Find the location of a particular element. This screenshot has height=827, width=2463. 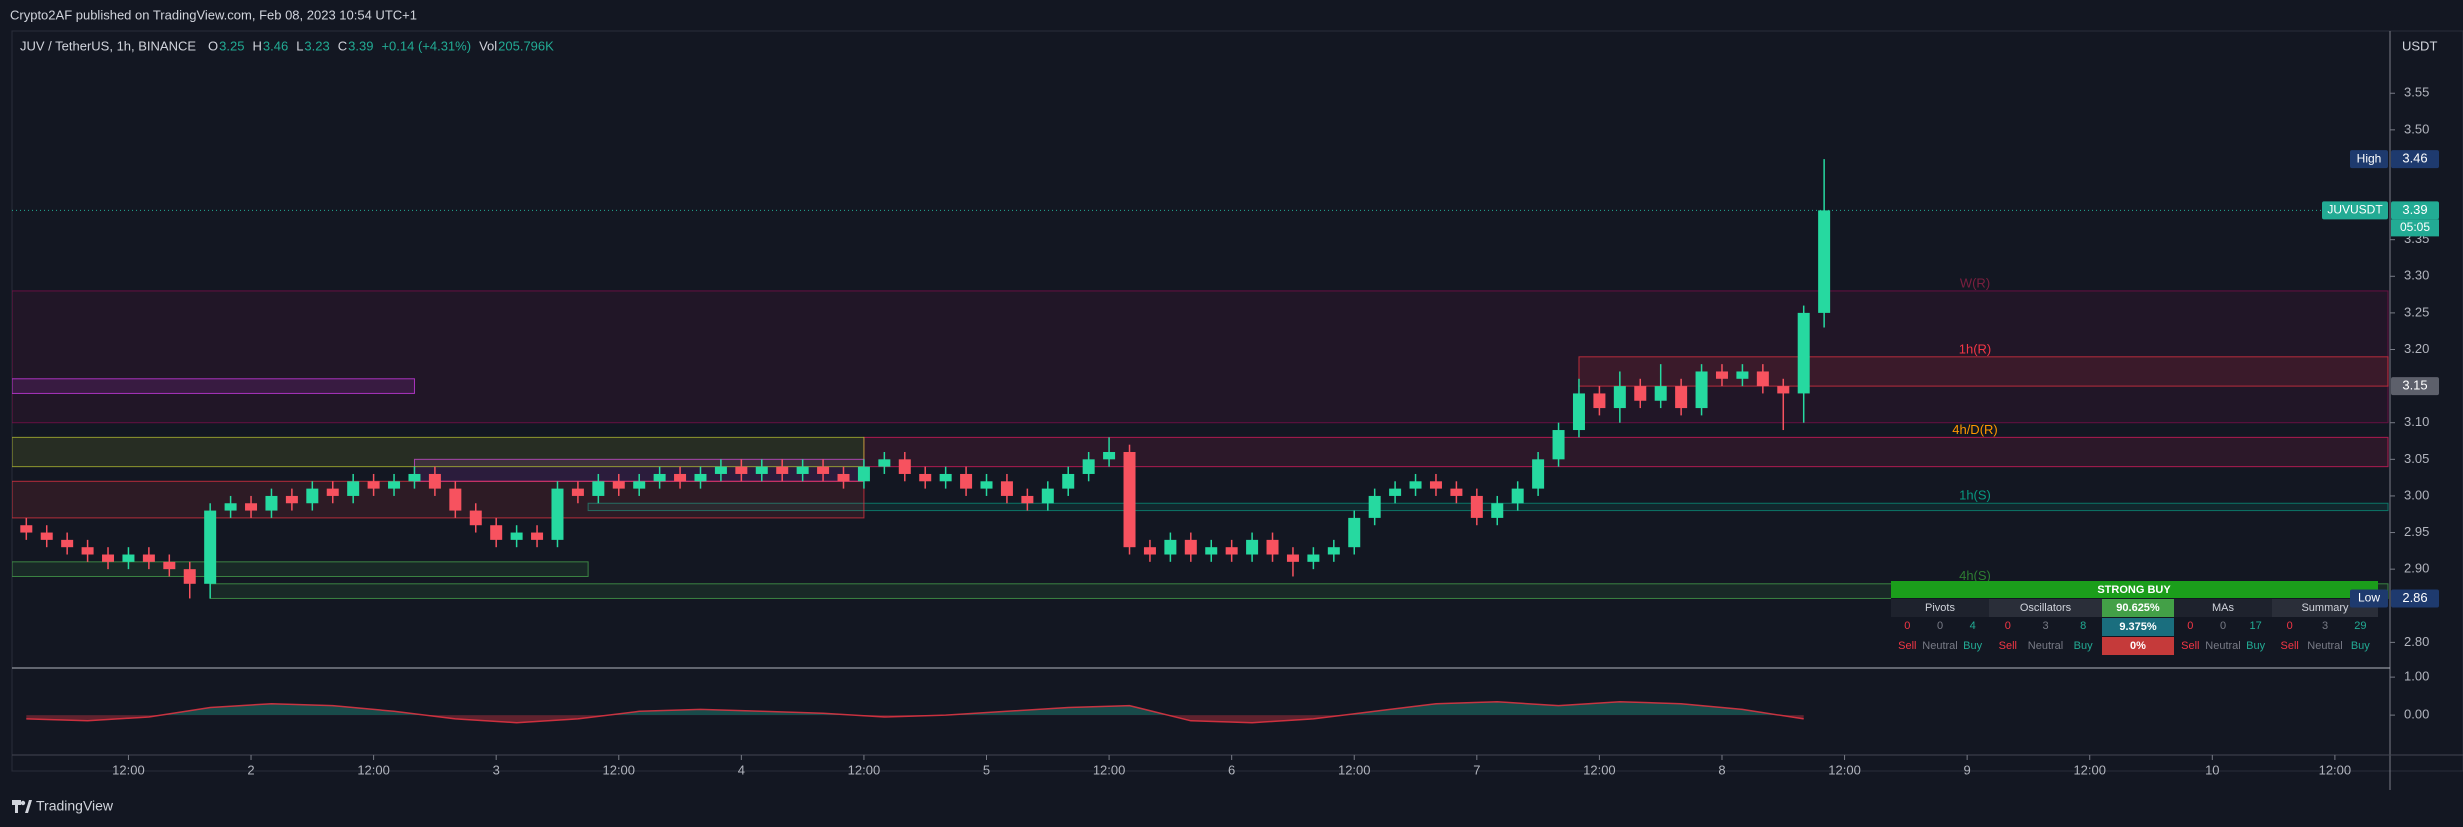

brand: TradingView is located at coordinates (75, 806).